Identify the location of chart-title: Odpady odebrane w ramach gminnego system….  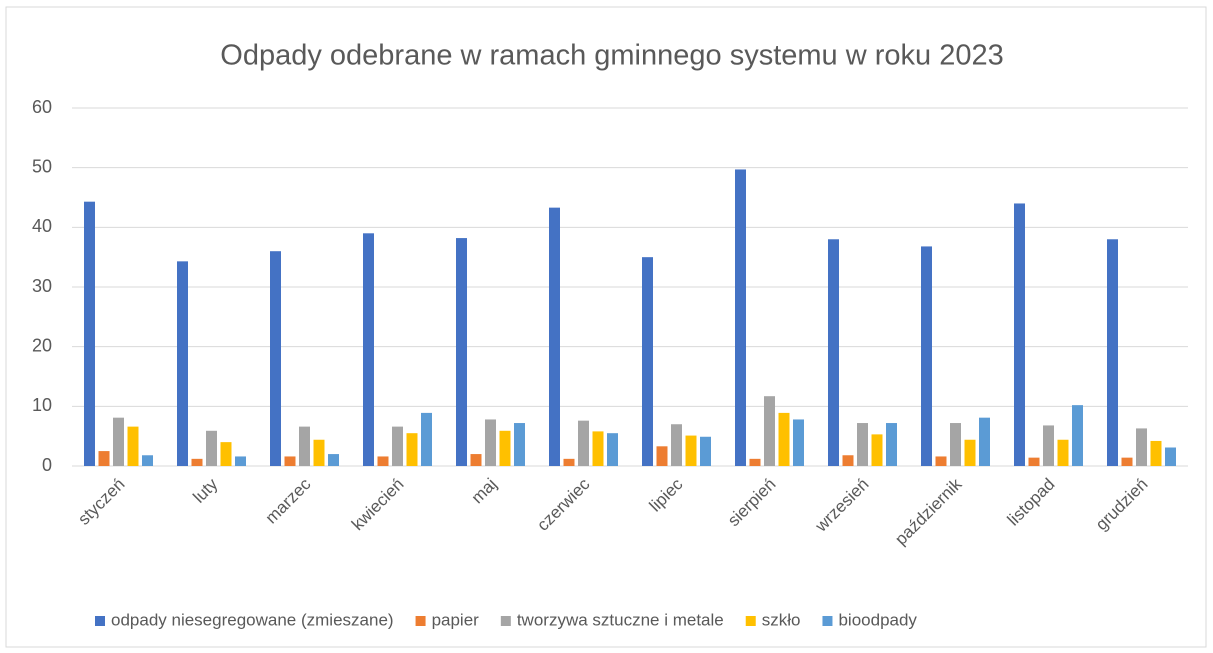
(611, 56).